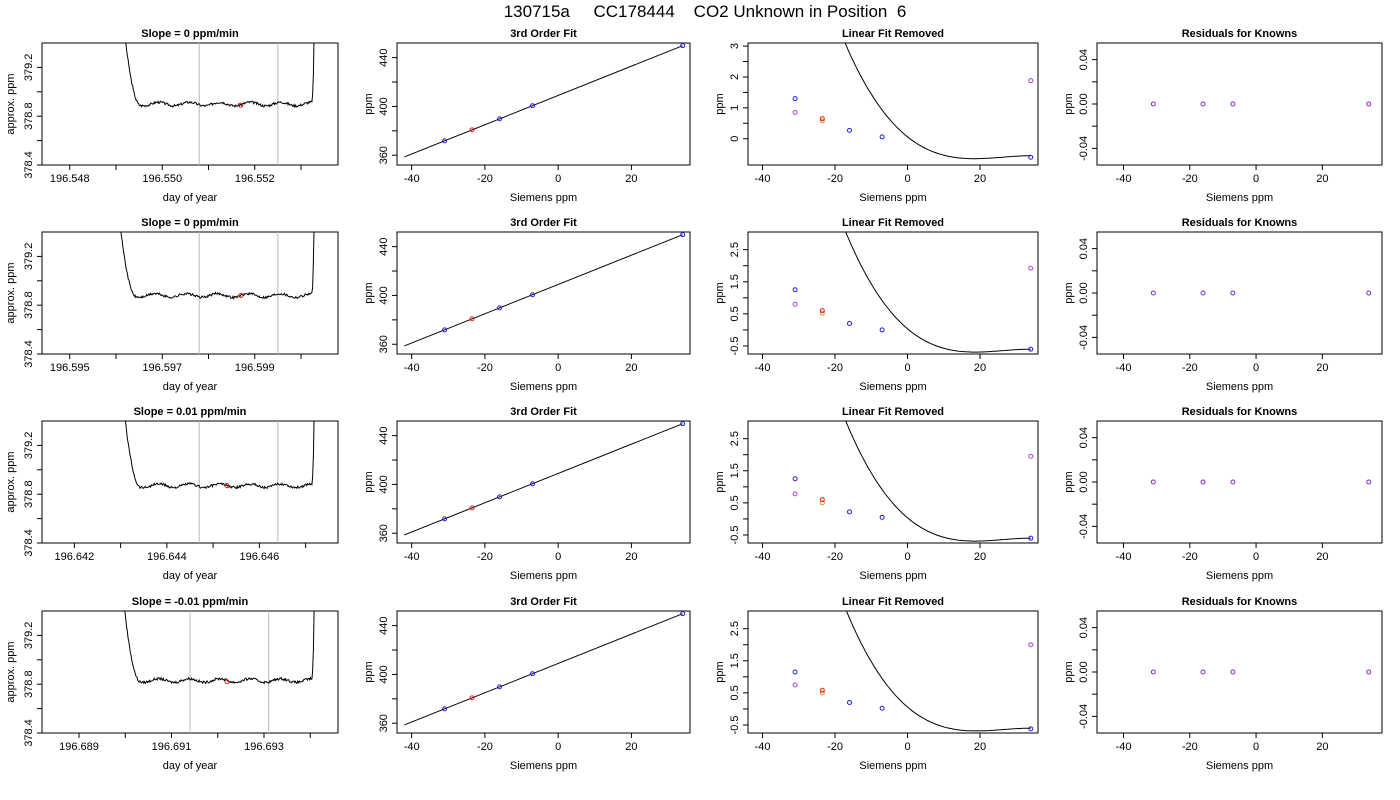  I want to click on y-tick-label: 378.4, so click(29, 354).